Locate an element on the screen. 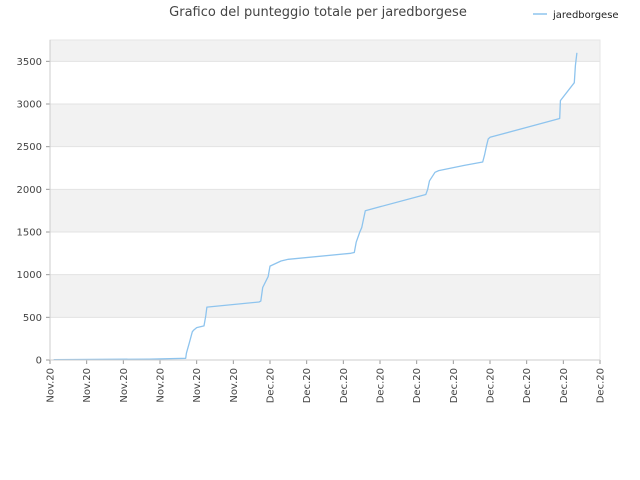 The width and height of the screenshot is (640, 480). legend: jaredborgese is located at coordinates (576, 15).